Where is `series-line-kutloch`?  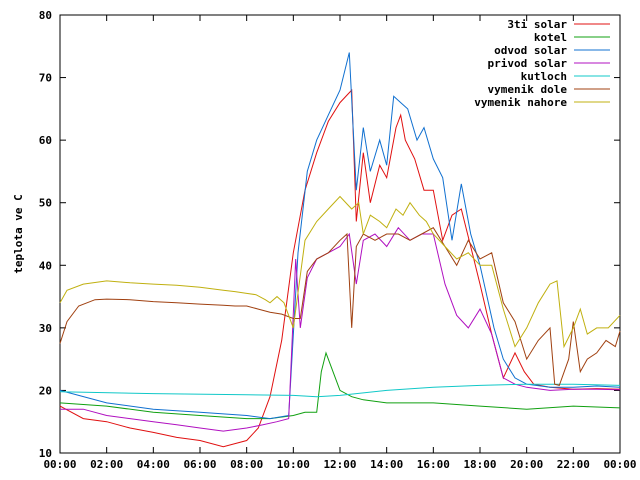 series-line-kutloch is located at coordinates (340, 390).